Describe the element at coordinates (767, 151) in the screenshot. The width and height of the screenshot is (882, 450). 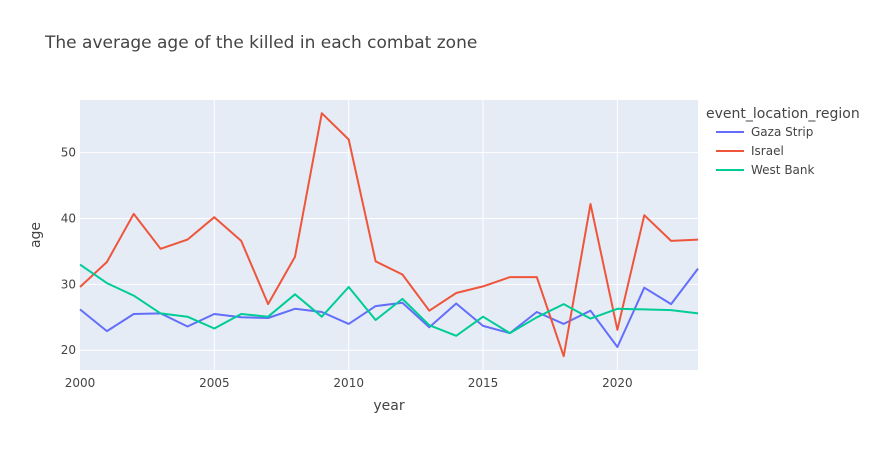
I see `legend-label: Israel` at that location.